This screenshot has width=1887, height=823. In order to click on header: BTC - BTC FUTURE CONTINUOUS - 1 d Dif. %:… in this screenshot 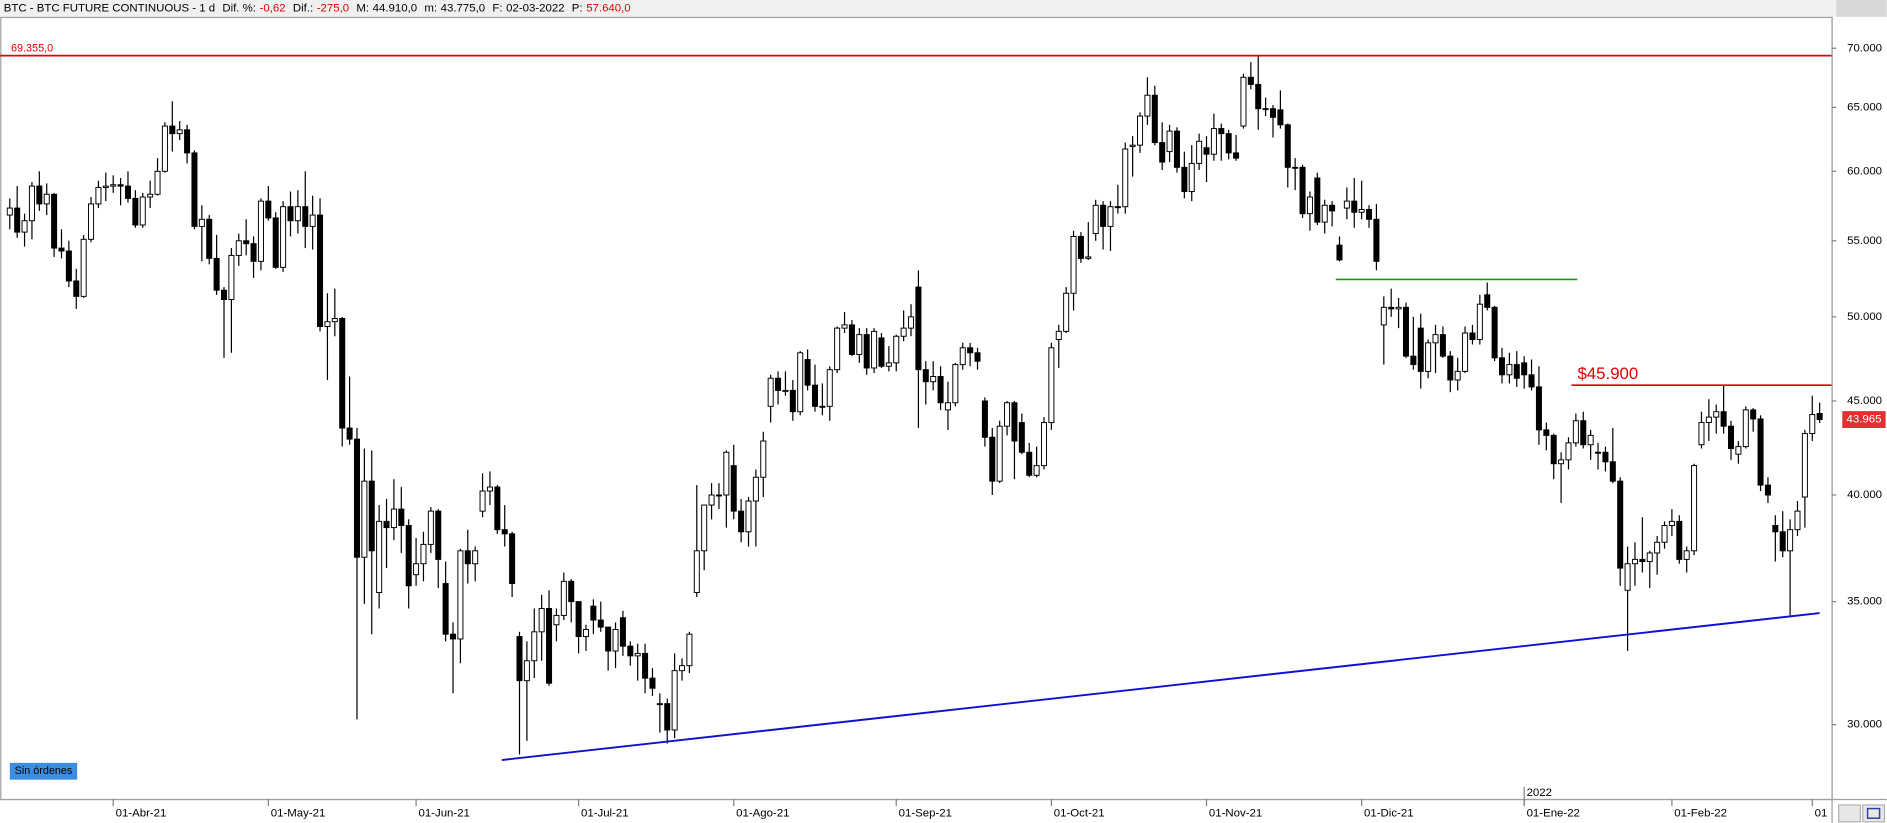, I will do `click(317, 8)`.